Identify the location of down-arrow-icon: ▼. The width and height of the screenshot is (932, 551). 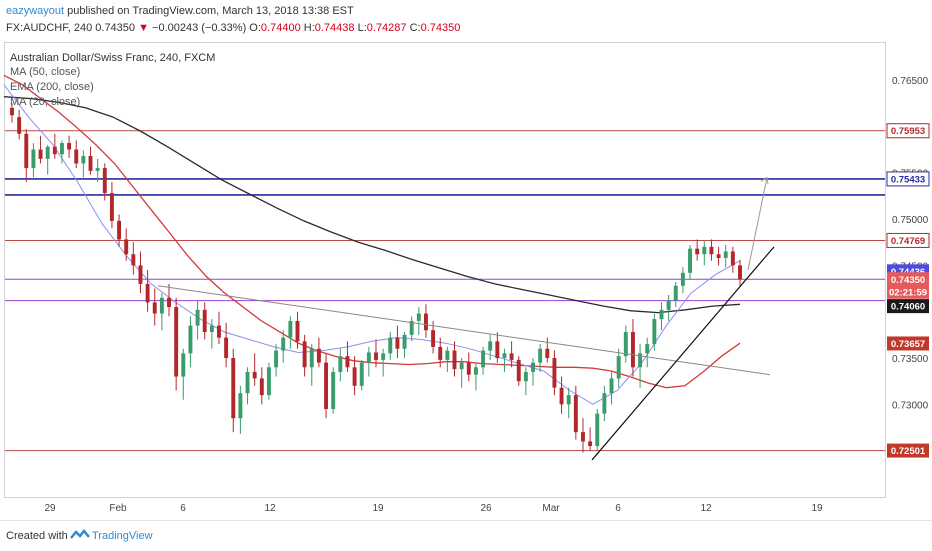
(143, 28).